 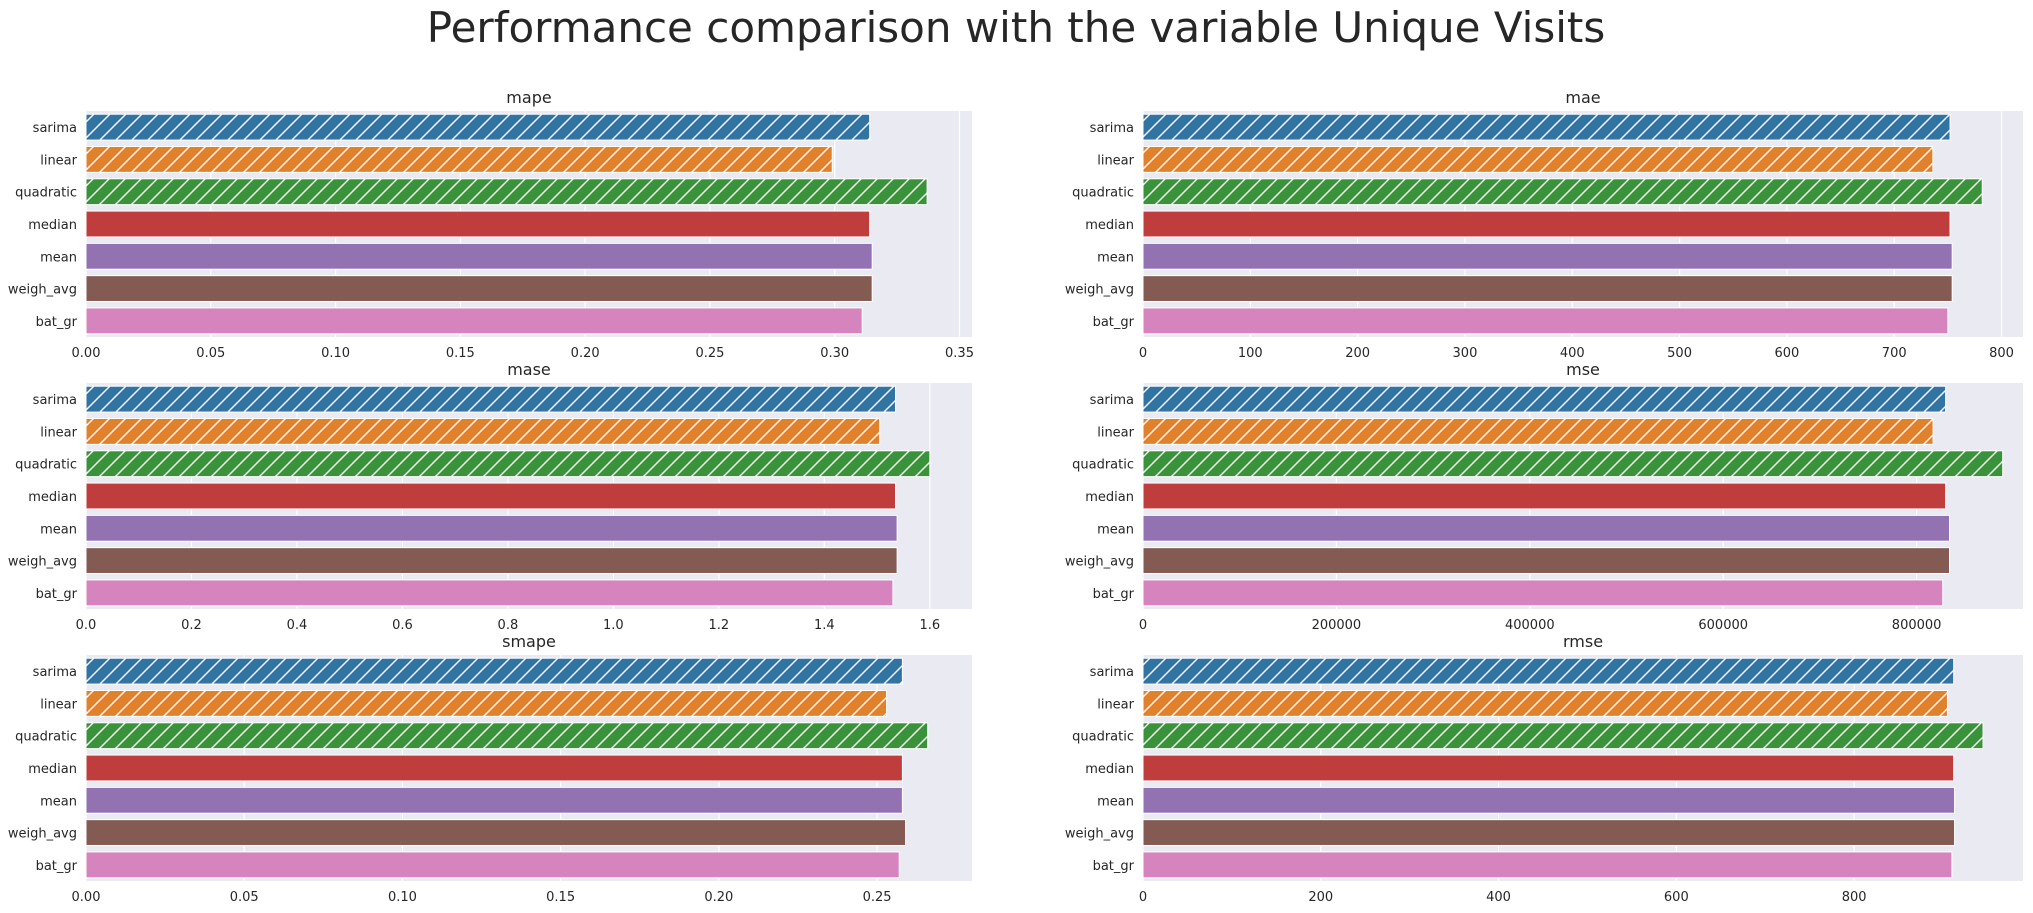 What do you see at coordinates (613, 625) in the screenshot?
I see `x-tick-label: 1.0` at bounding box center [613, 625].